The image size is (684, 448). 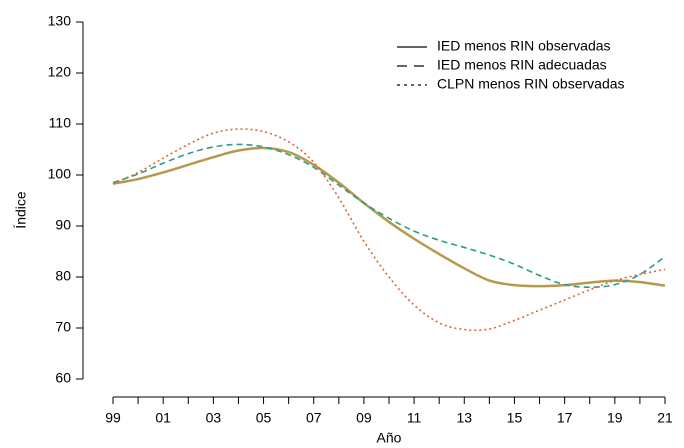 What do you see at coordinates (60, 21) in the screenshot?
I see `y-tick-label: 130` at bounding box center [60, 21].